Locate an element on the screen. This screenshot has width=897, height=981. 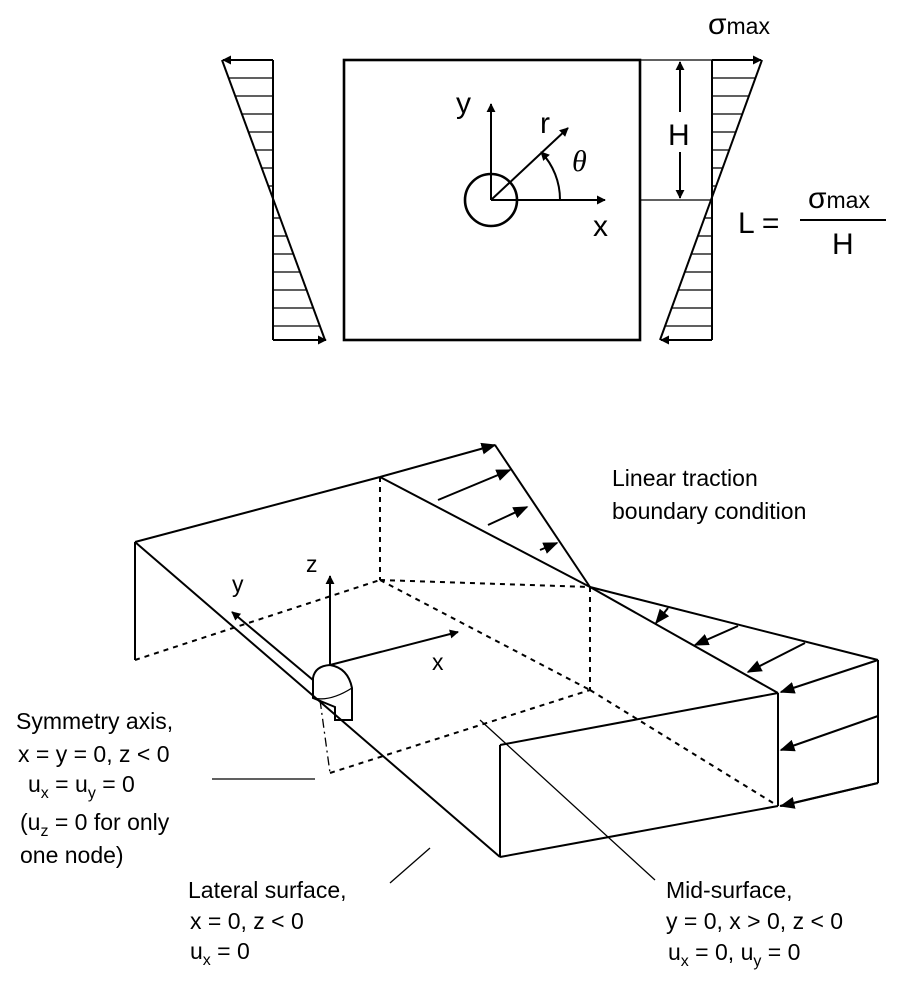
upper-traction is located at coordinates (485, 515).